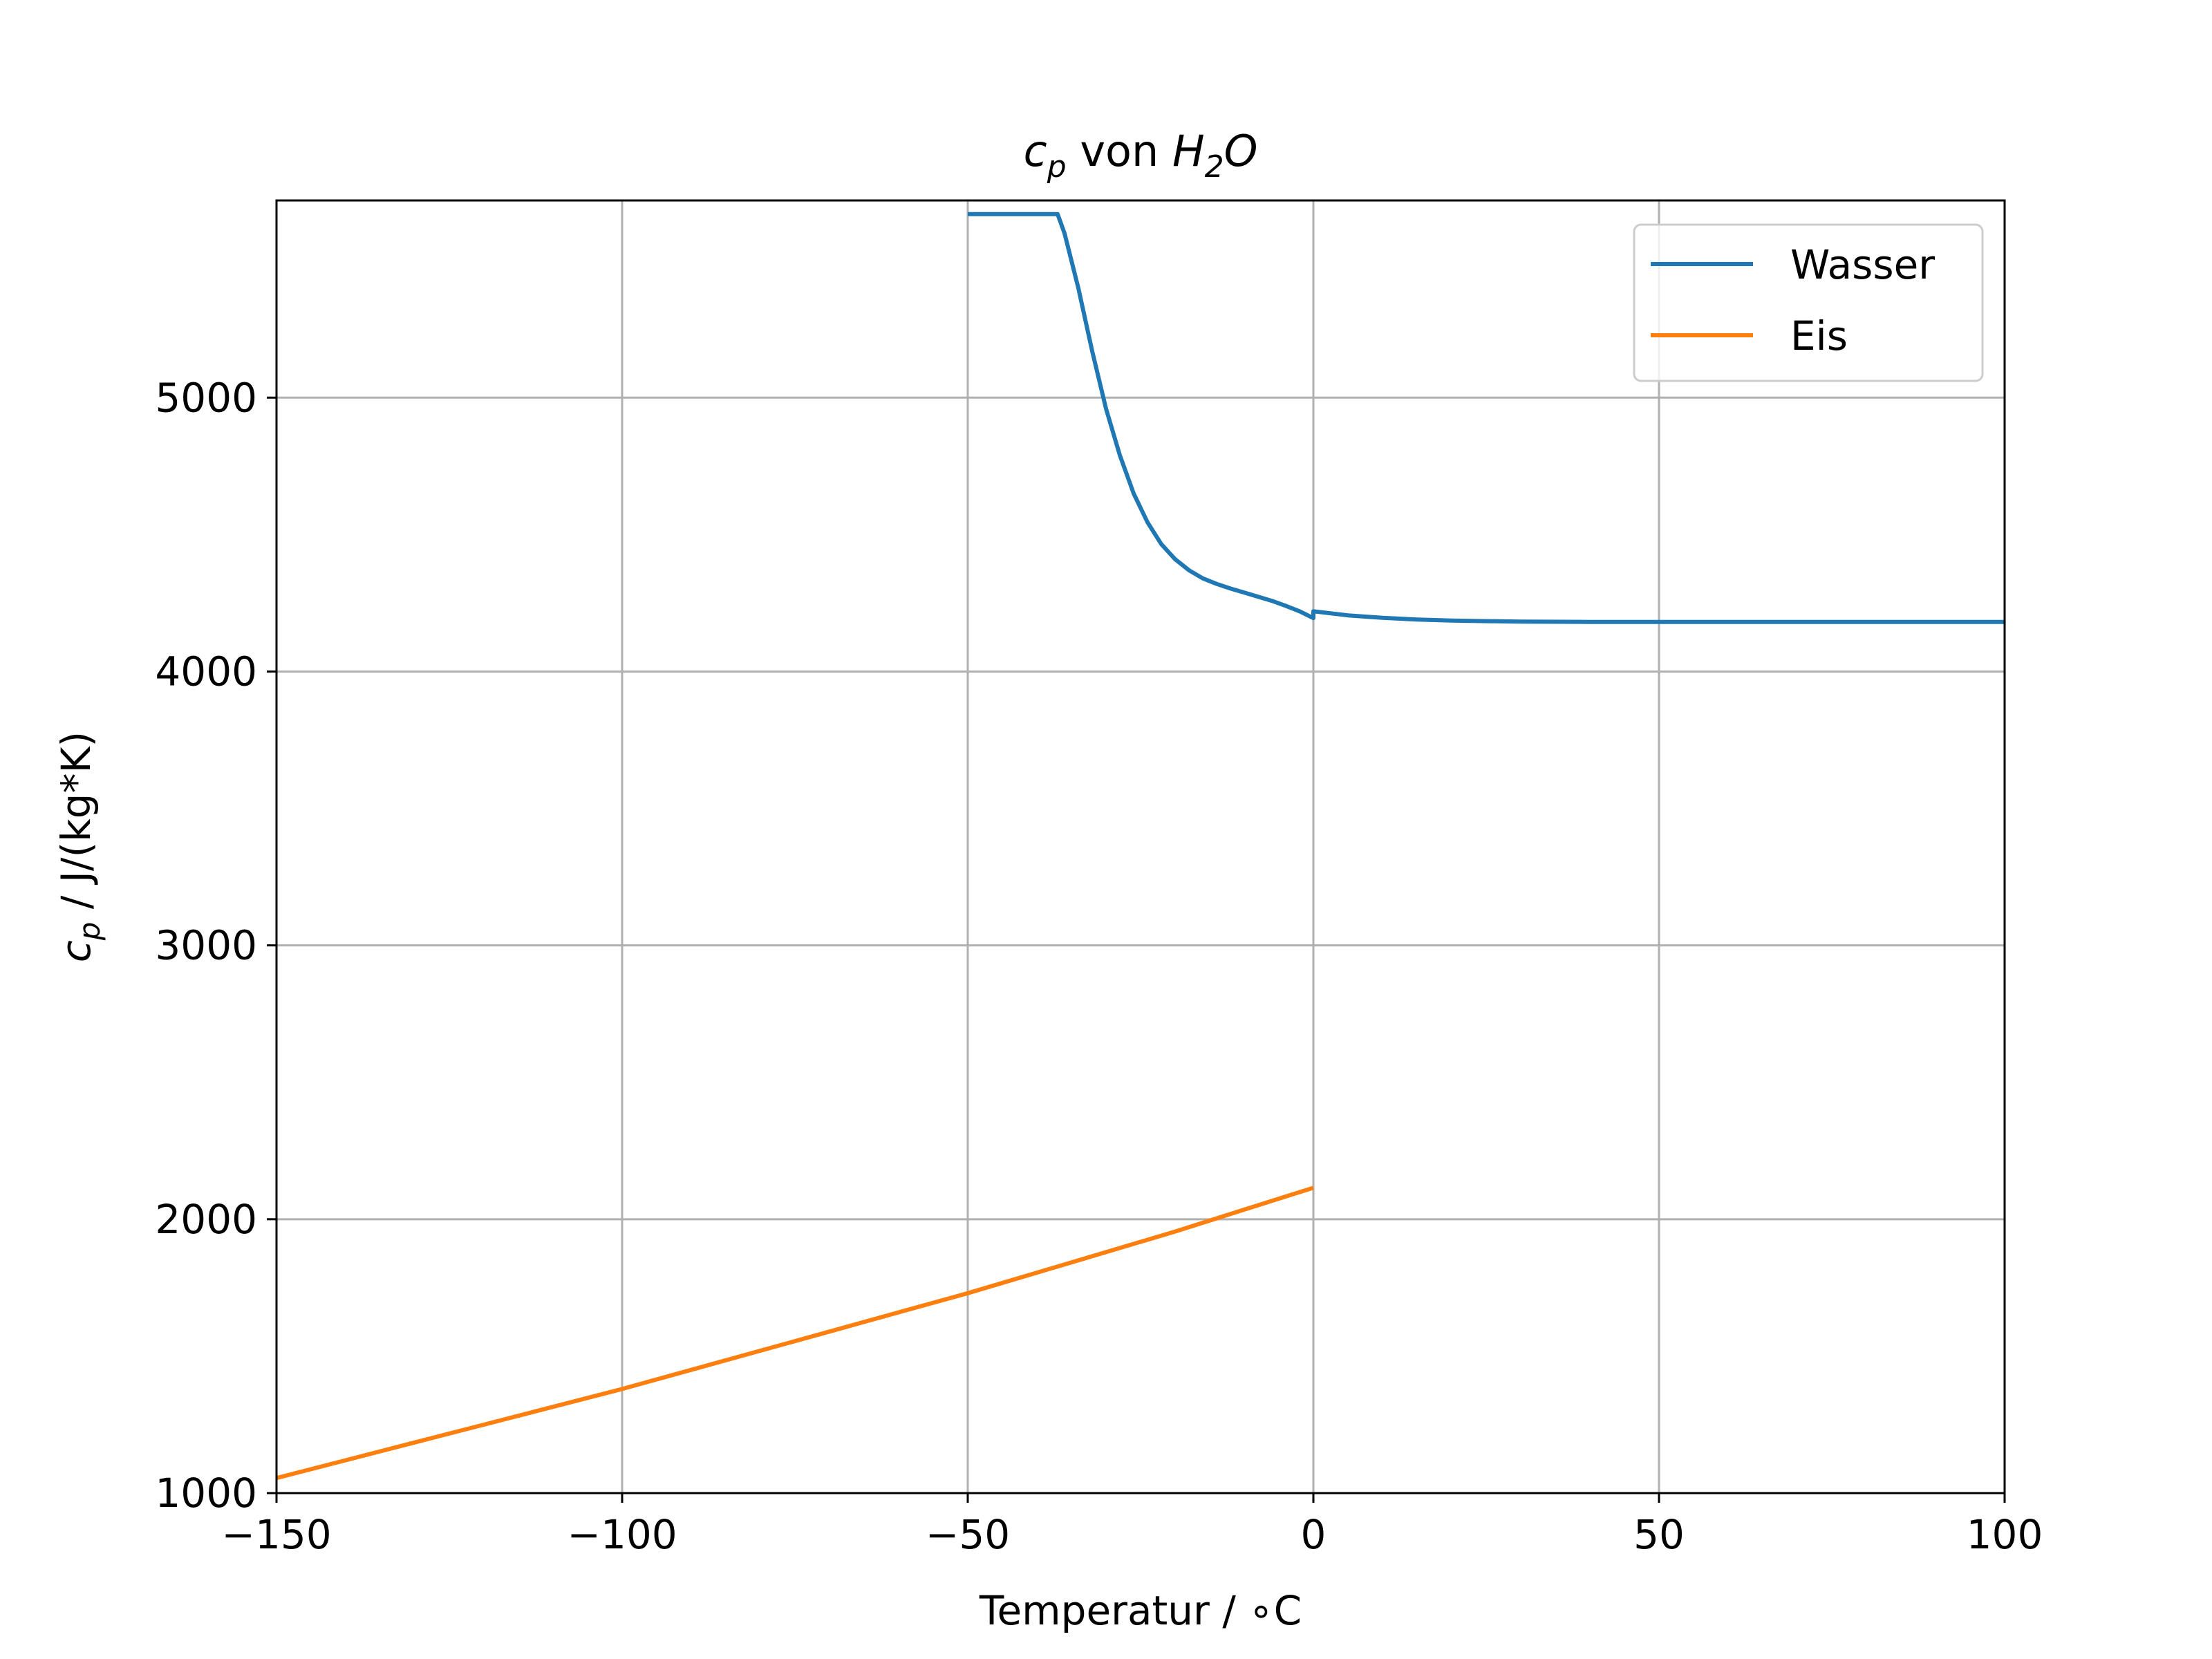 The image size is (2212, 1659). What do you see at coordinates (795, 1333) in the screenshot?
I see `series-line-eis` at bounding box center [795, 1333].